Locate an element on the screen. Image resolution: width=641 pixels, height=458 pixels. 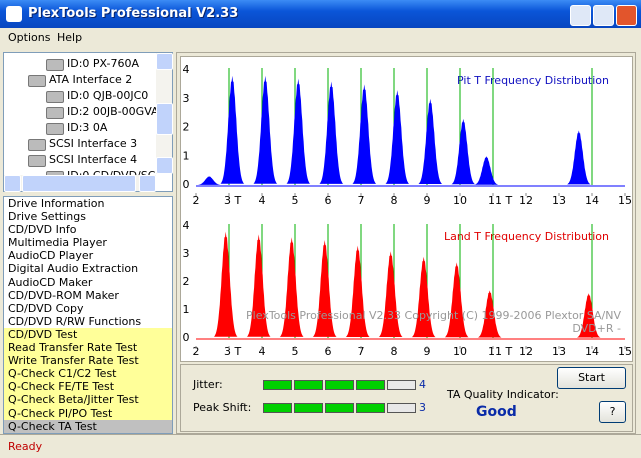
result-panel is located at coordinates (406, 398).